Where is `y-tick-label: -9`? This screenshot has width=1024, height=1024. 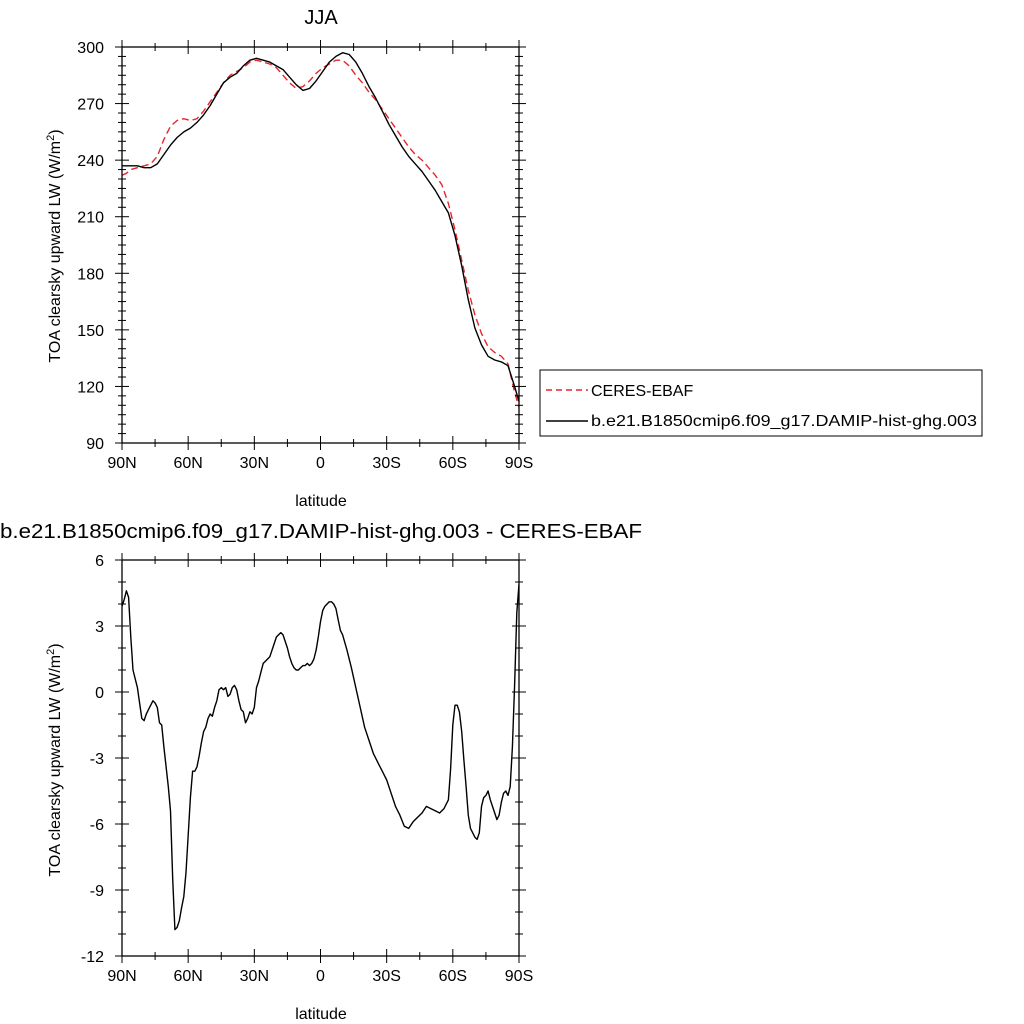
y-tick-label: -9 is located at coordinates (97, 891).